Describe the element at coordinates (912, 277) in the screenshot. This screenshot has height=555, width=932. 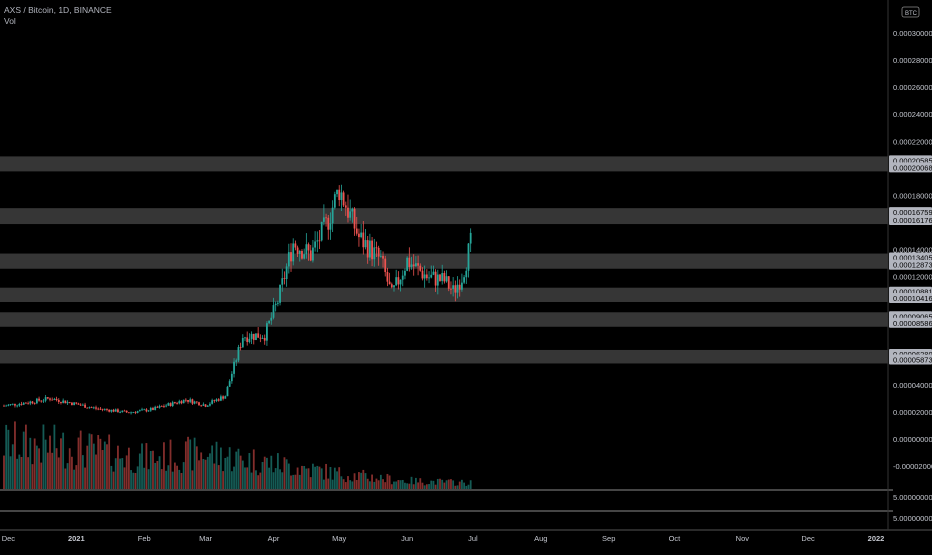
I see `price-tick-label-7: 0.00012000` at that location.